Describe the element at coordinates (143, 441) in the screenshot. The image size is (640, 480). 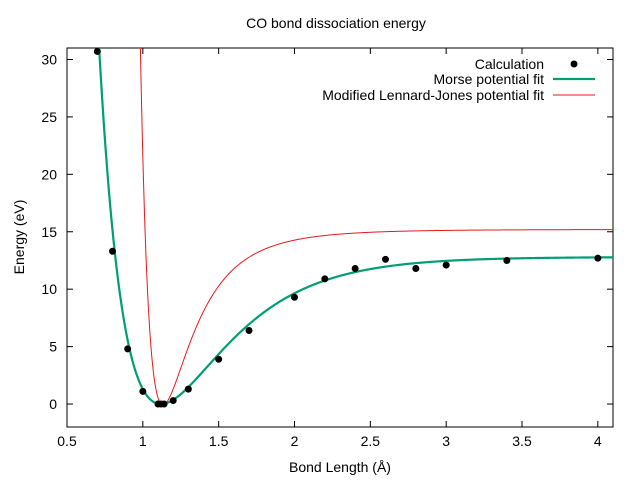
I see `x-tick-label: 1` at that location.